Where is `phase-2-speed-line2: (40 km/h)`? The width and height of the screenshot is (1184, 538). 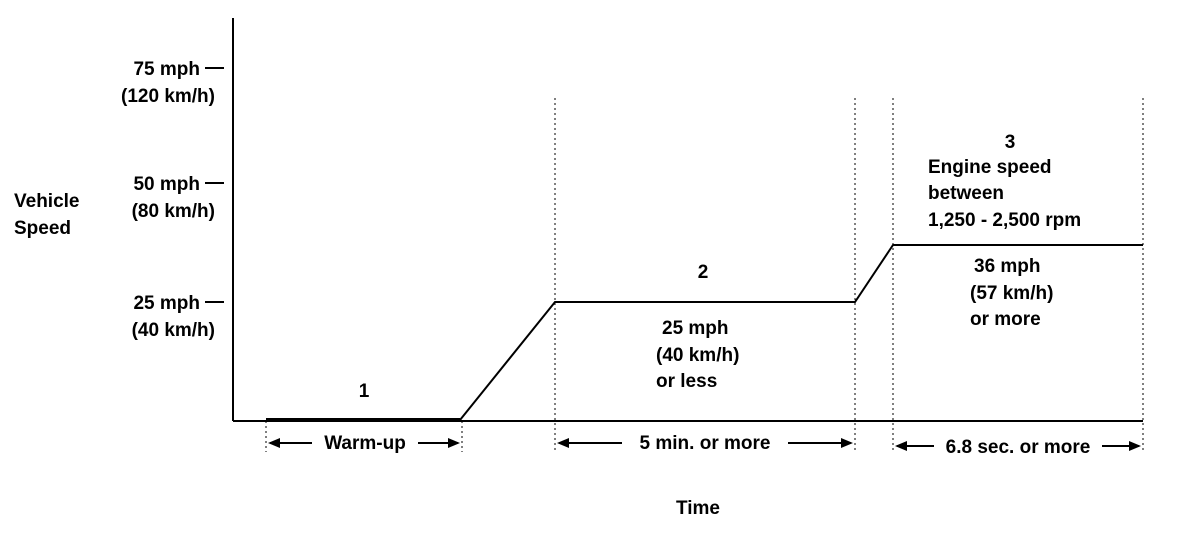
phase-2-speed-line2: (40 km/h) is located at coordinates (697, 355).